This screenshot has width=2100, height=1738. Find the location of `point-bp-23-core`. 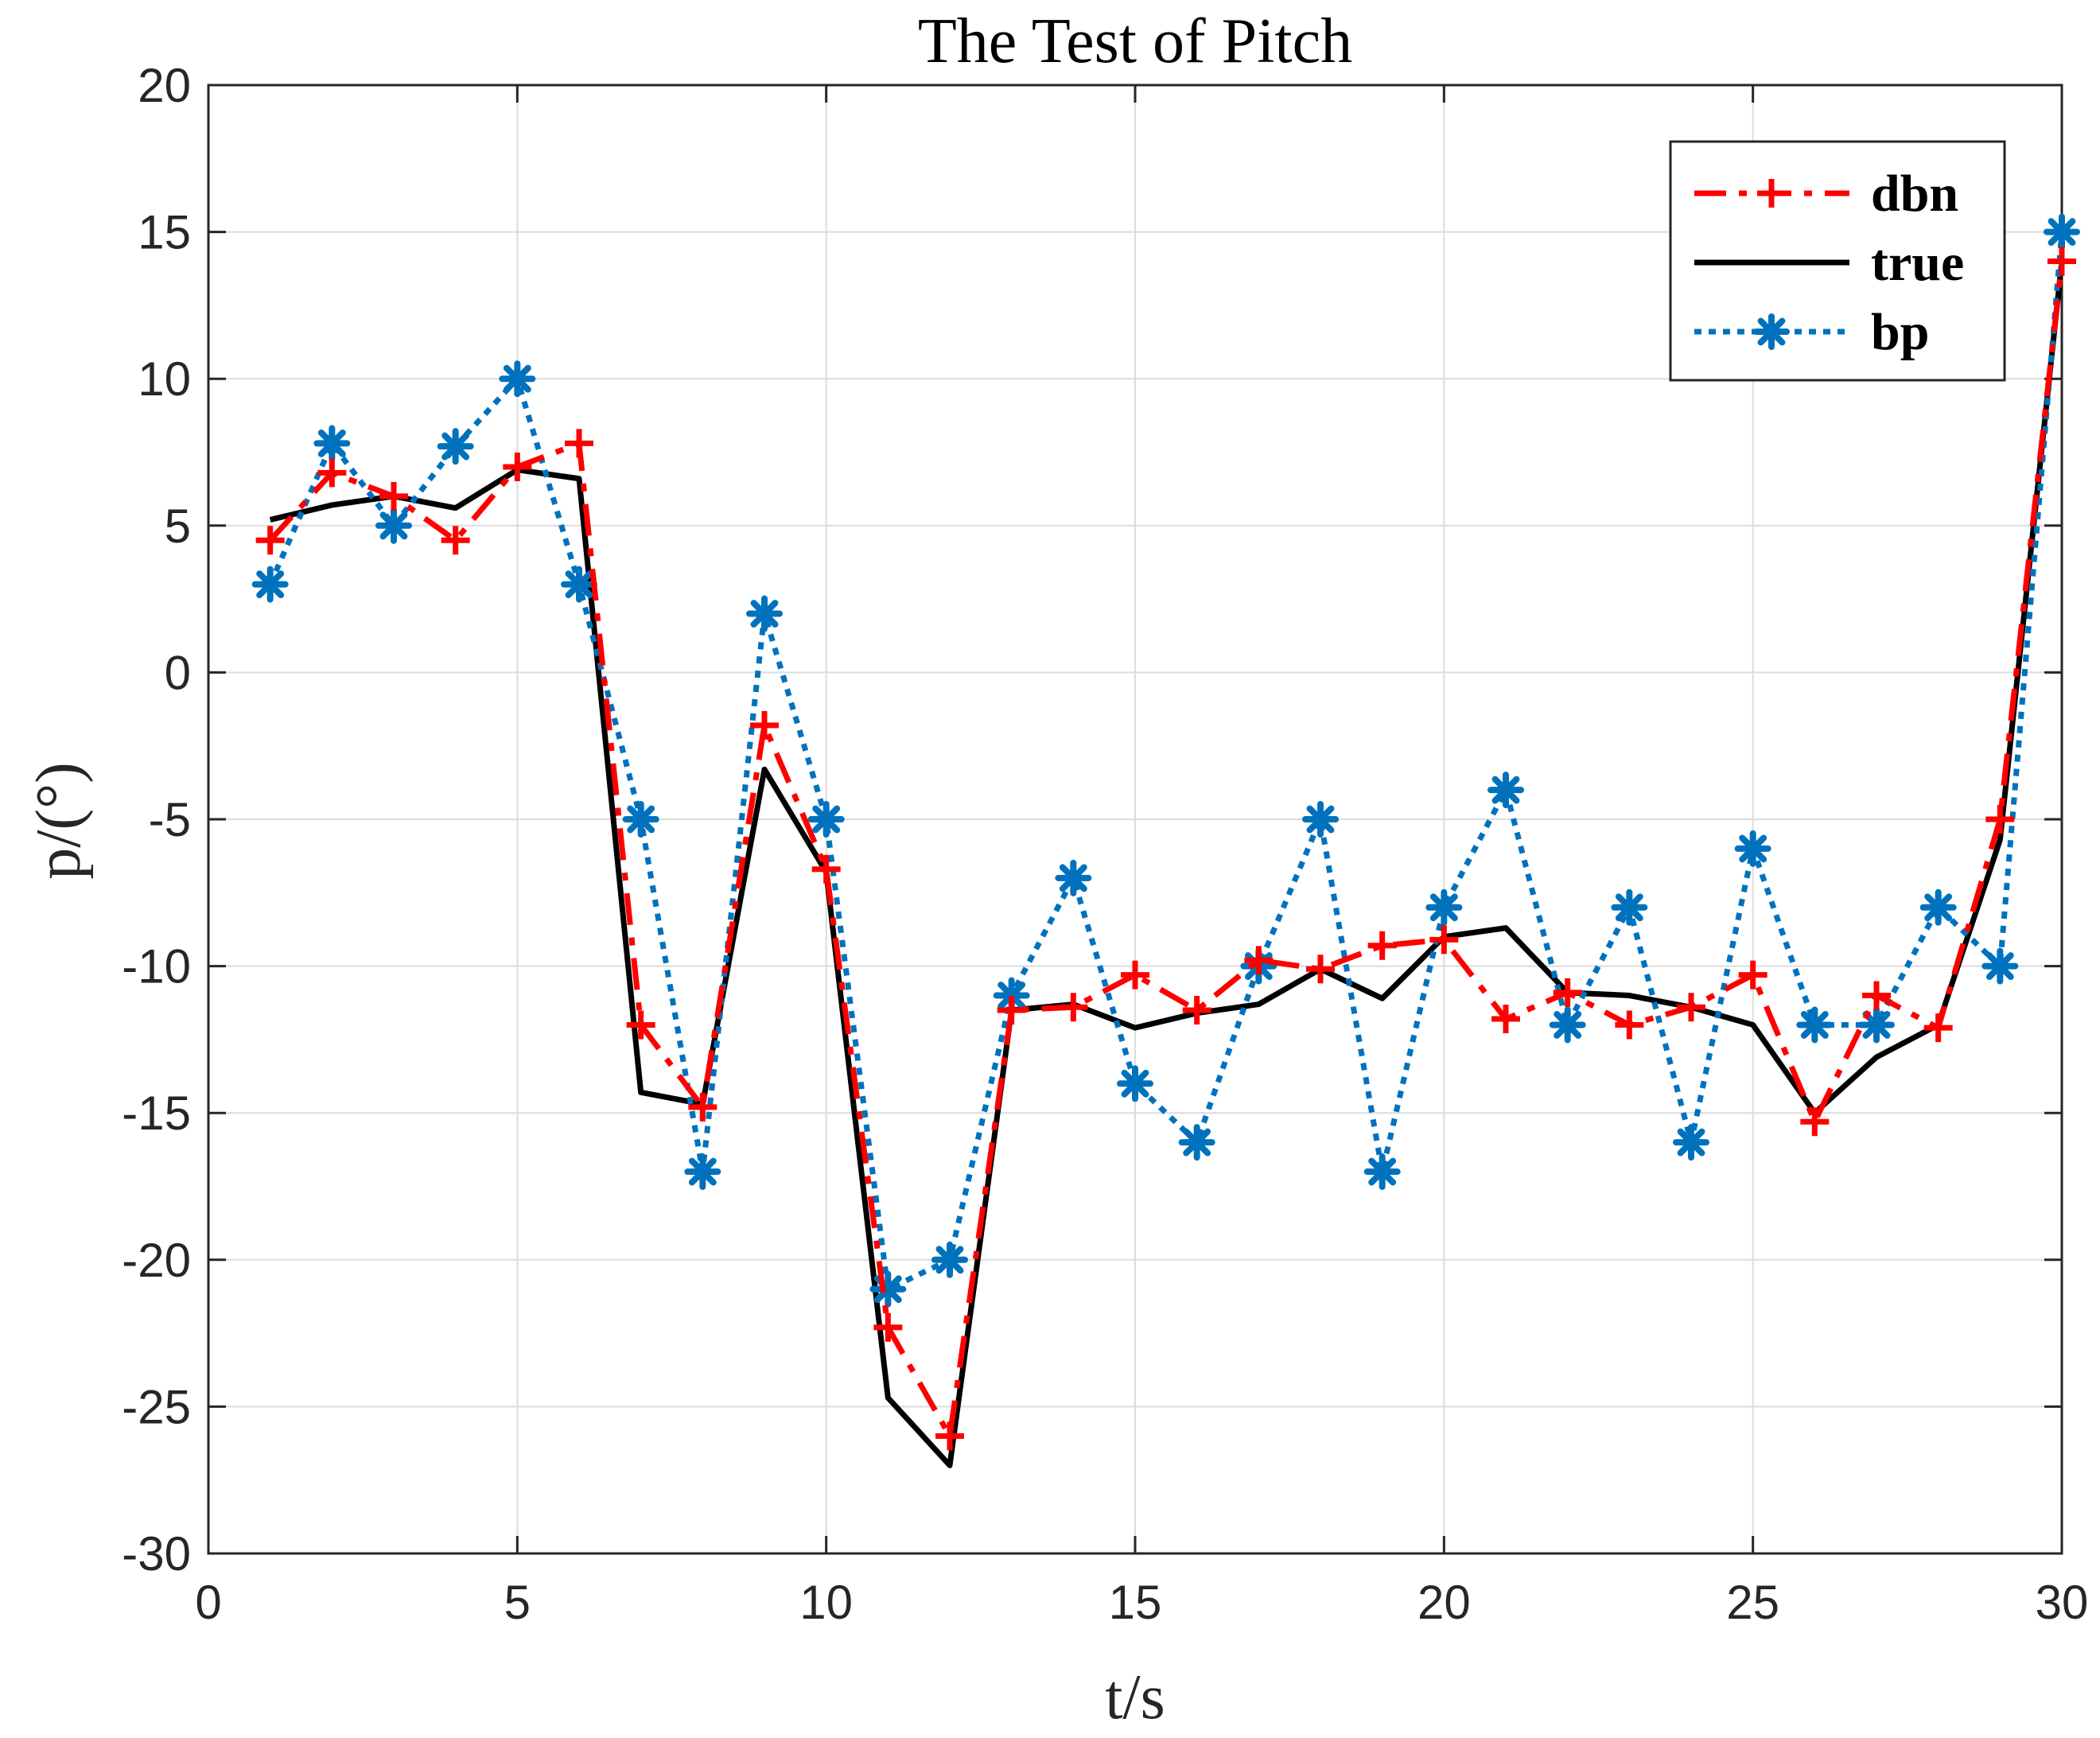

point-bp-23-core is located at coordinates (1629, 907).